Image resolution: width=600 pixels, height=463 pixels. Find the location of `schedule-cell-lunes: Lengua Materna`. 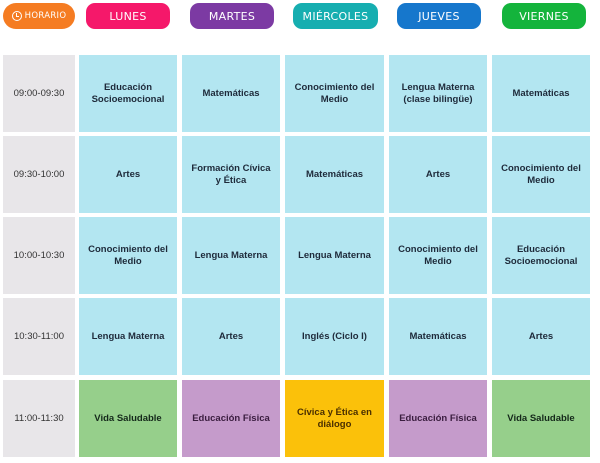

schedule-cell-lunes: Lengua Materna is located at coordinates (128, 336).